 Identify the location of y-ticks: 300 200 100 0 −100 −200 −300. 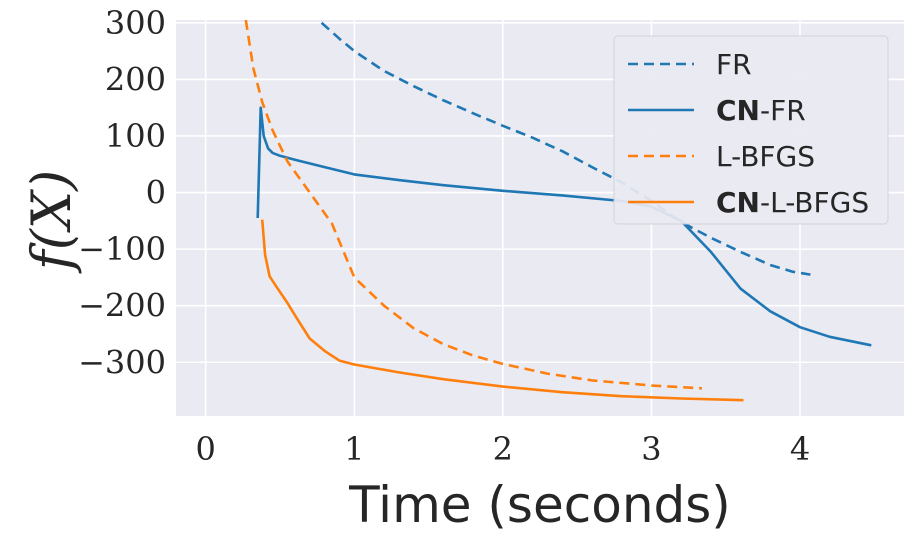
(122, 192).